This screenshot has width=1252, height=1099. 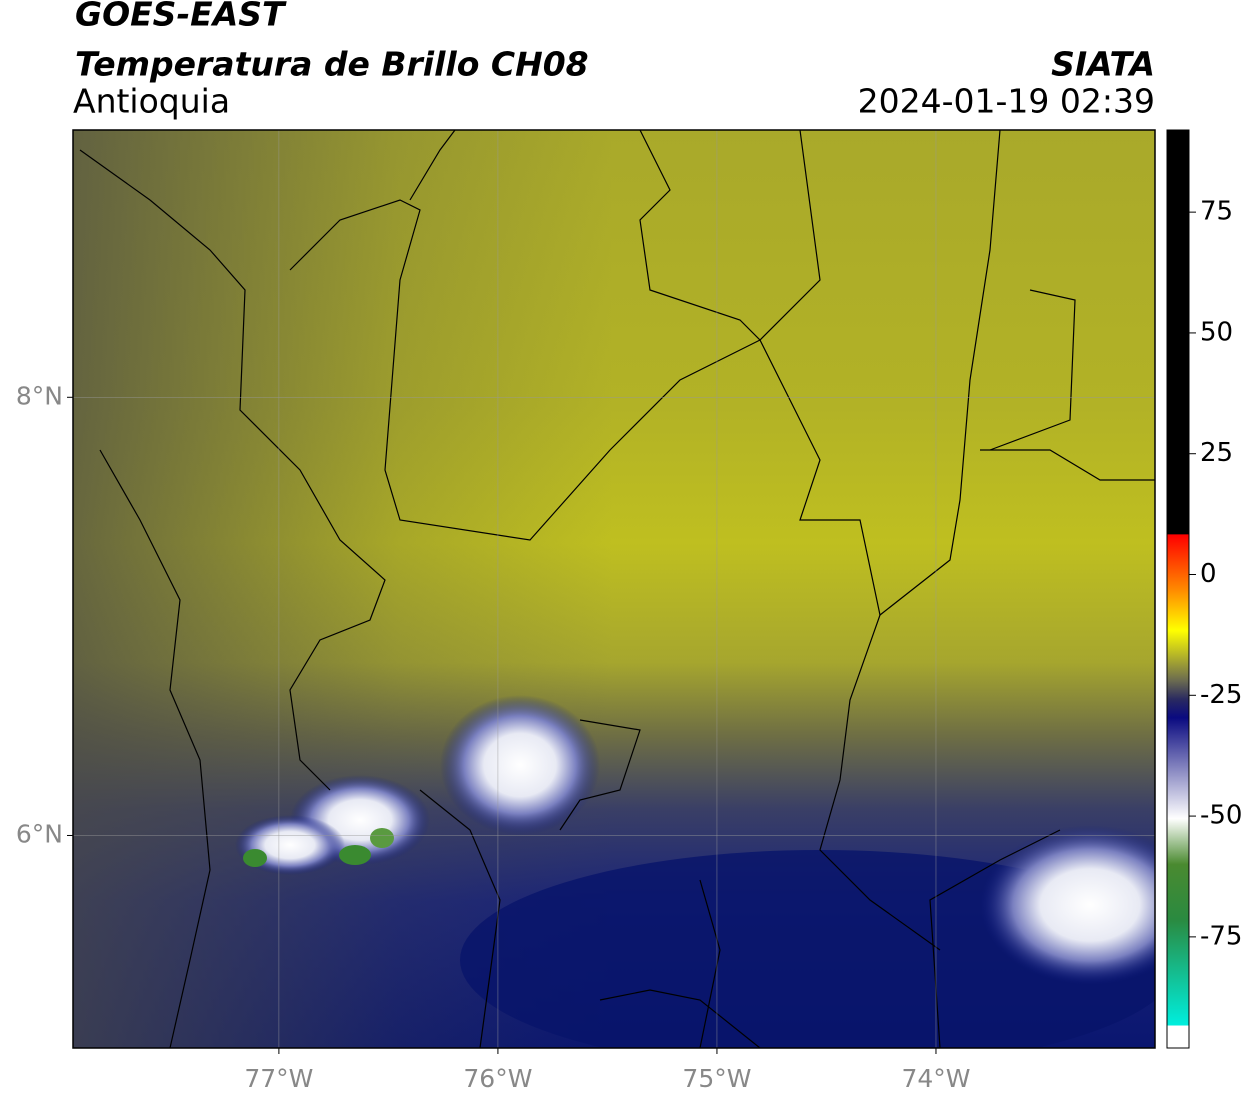 I want to click on x-tick-label: 77°W, so click(x=278, y=1078).